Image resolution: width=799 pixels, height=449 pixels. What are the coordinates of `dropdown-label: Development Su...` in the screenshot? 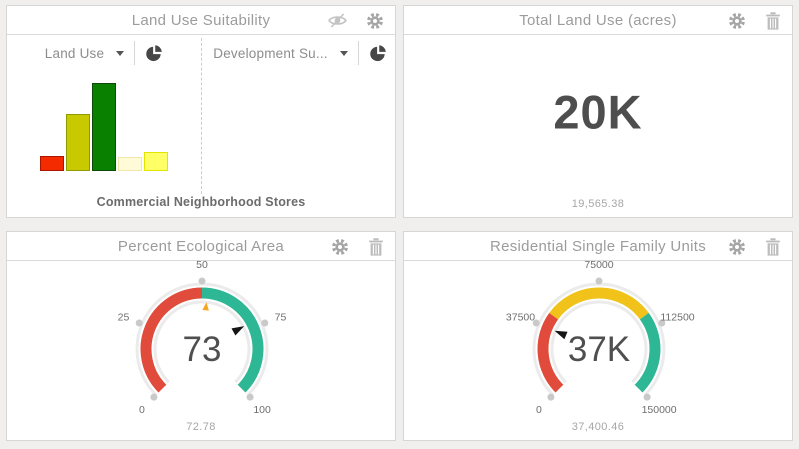 It's located at (270, 53).